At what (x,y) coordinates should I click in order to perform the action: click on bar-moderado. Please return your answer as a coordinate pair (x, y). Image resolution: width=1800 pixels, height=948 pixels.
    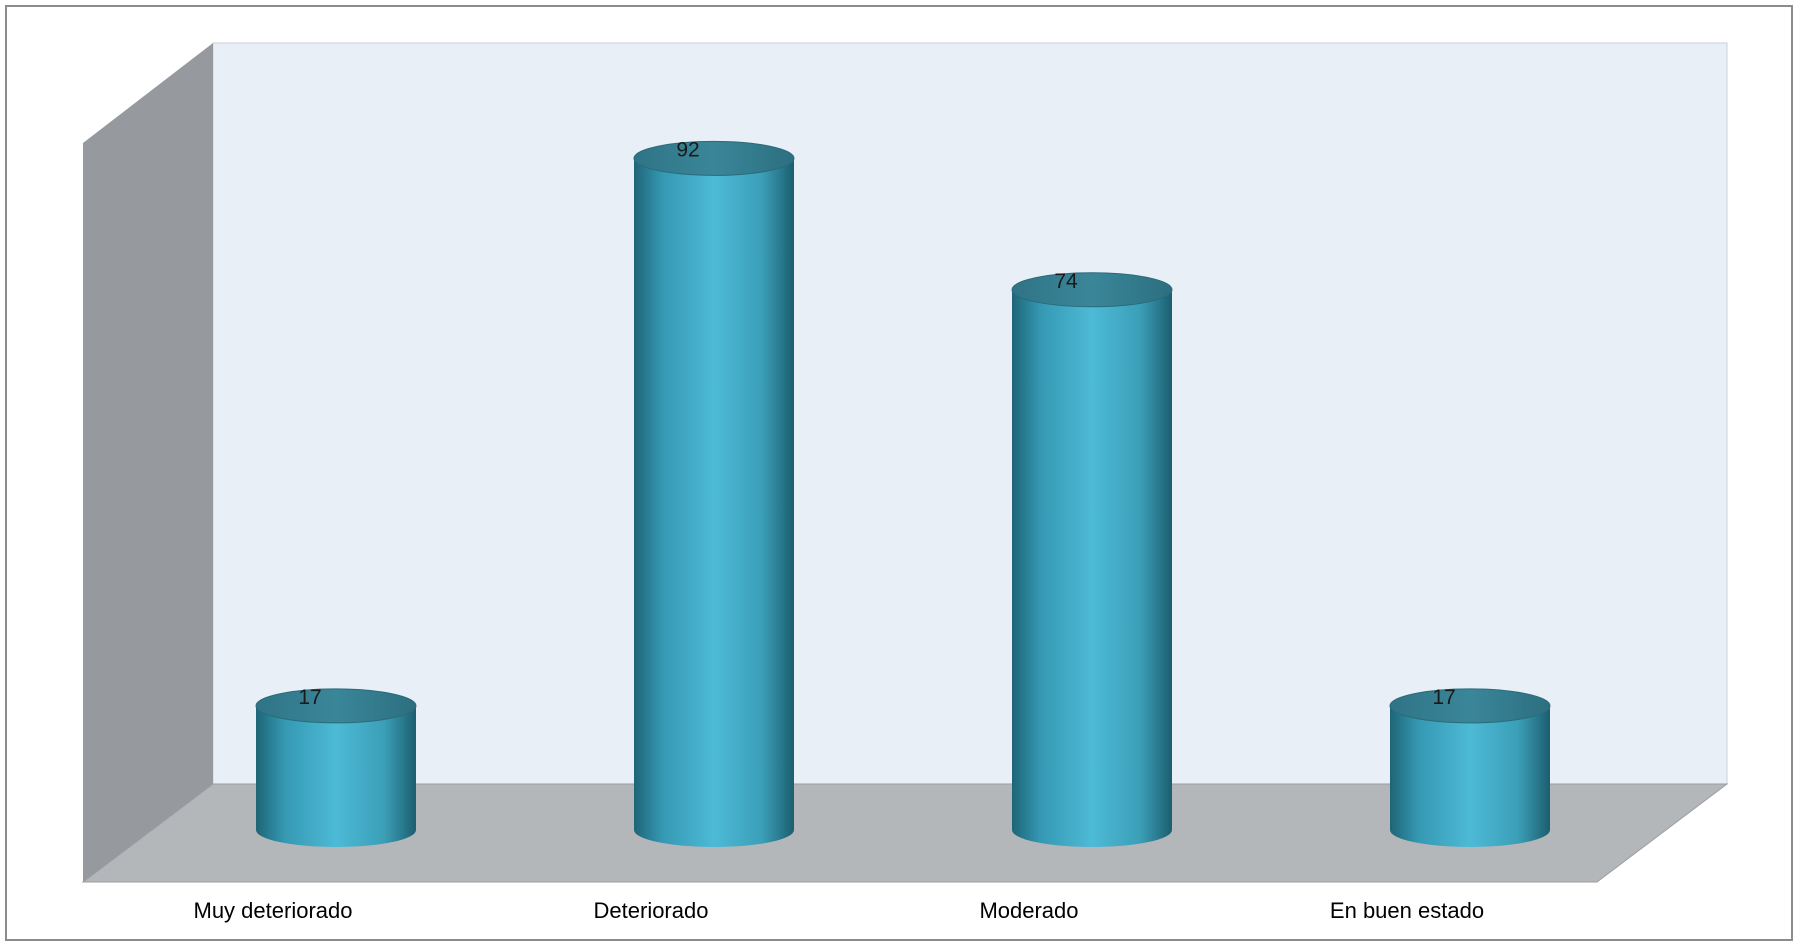
    Looking at the image, I should click on (1092, 559).